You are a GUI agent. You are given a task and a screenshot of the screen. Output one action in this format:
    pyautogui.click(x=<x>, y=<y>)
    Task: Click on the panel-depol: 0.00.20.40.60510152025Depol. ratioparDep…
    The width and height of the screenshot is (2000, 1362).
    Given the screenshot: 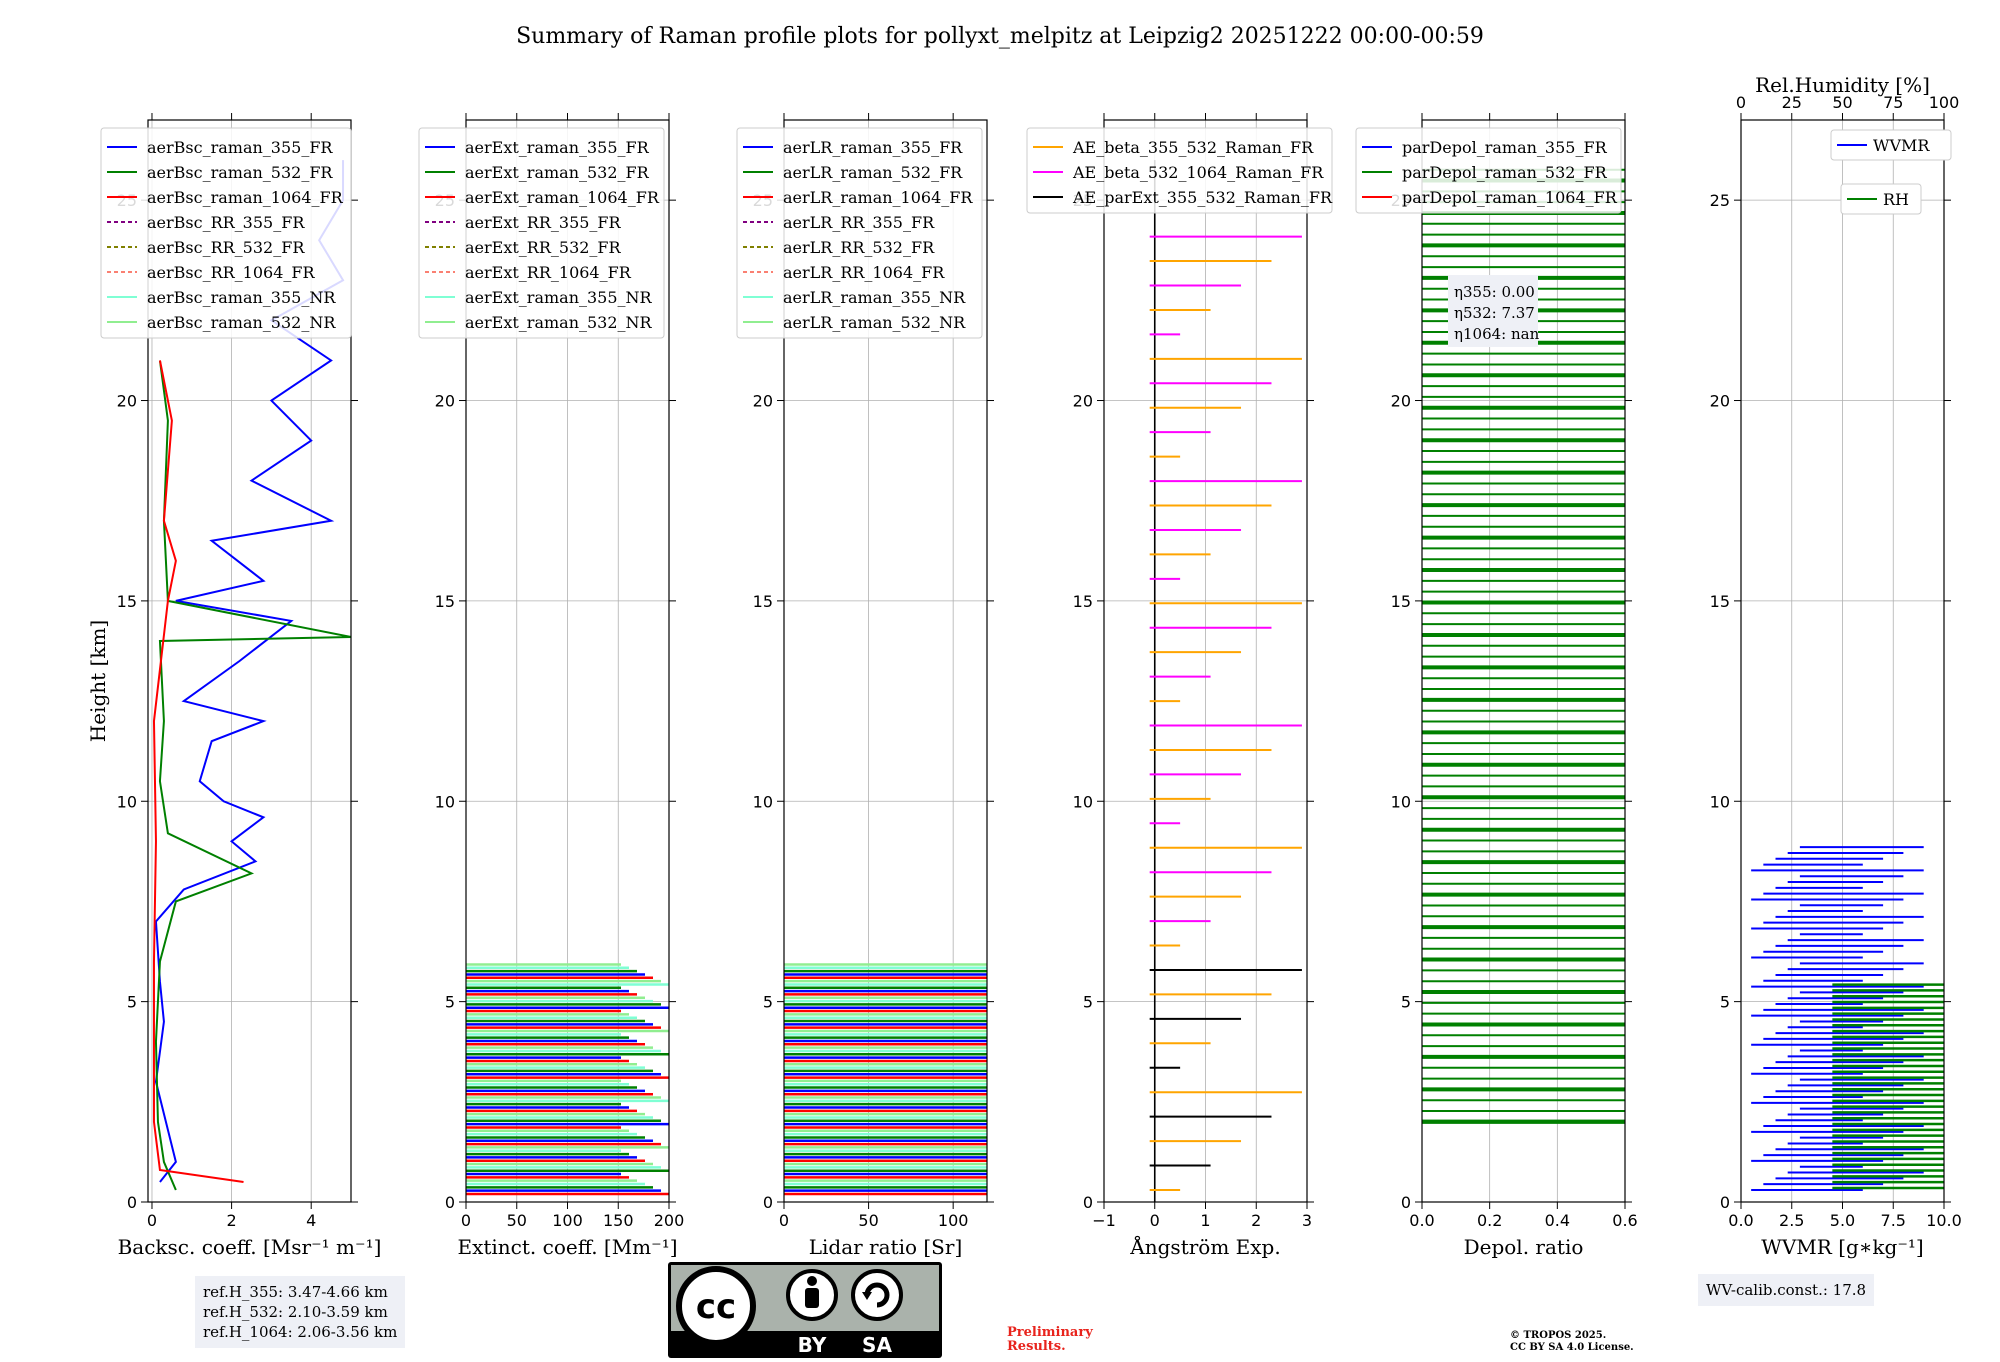 What is the action you would take?
    pyautogui.click(x=1496, y=686)
    